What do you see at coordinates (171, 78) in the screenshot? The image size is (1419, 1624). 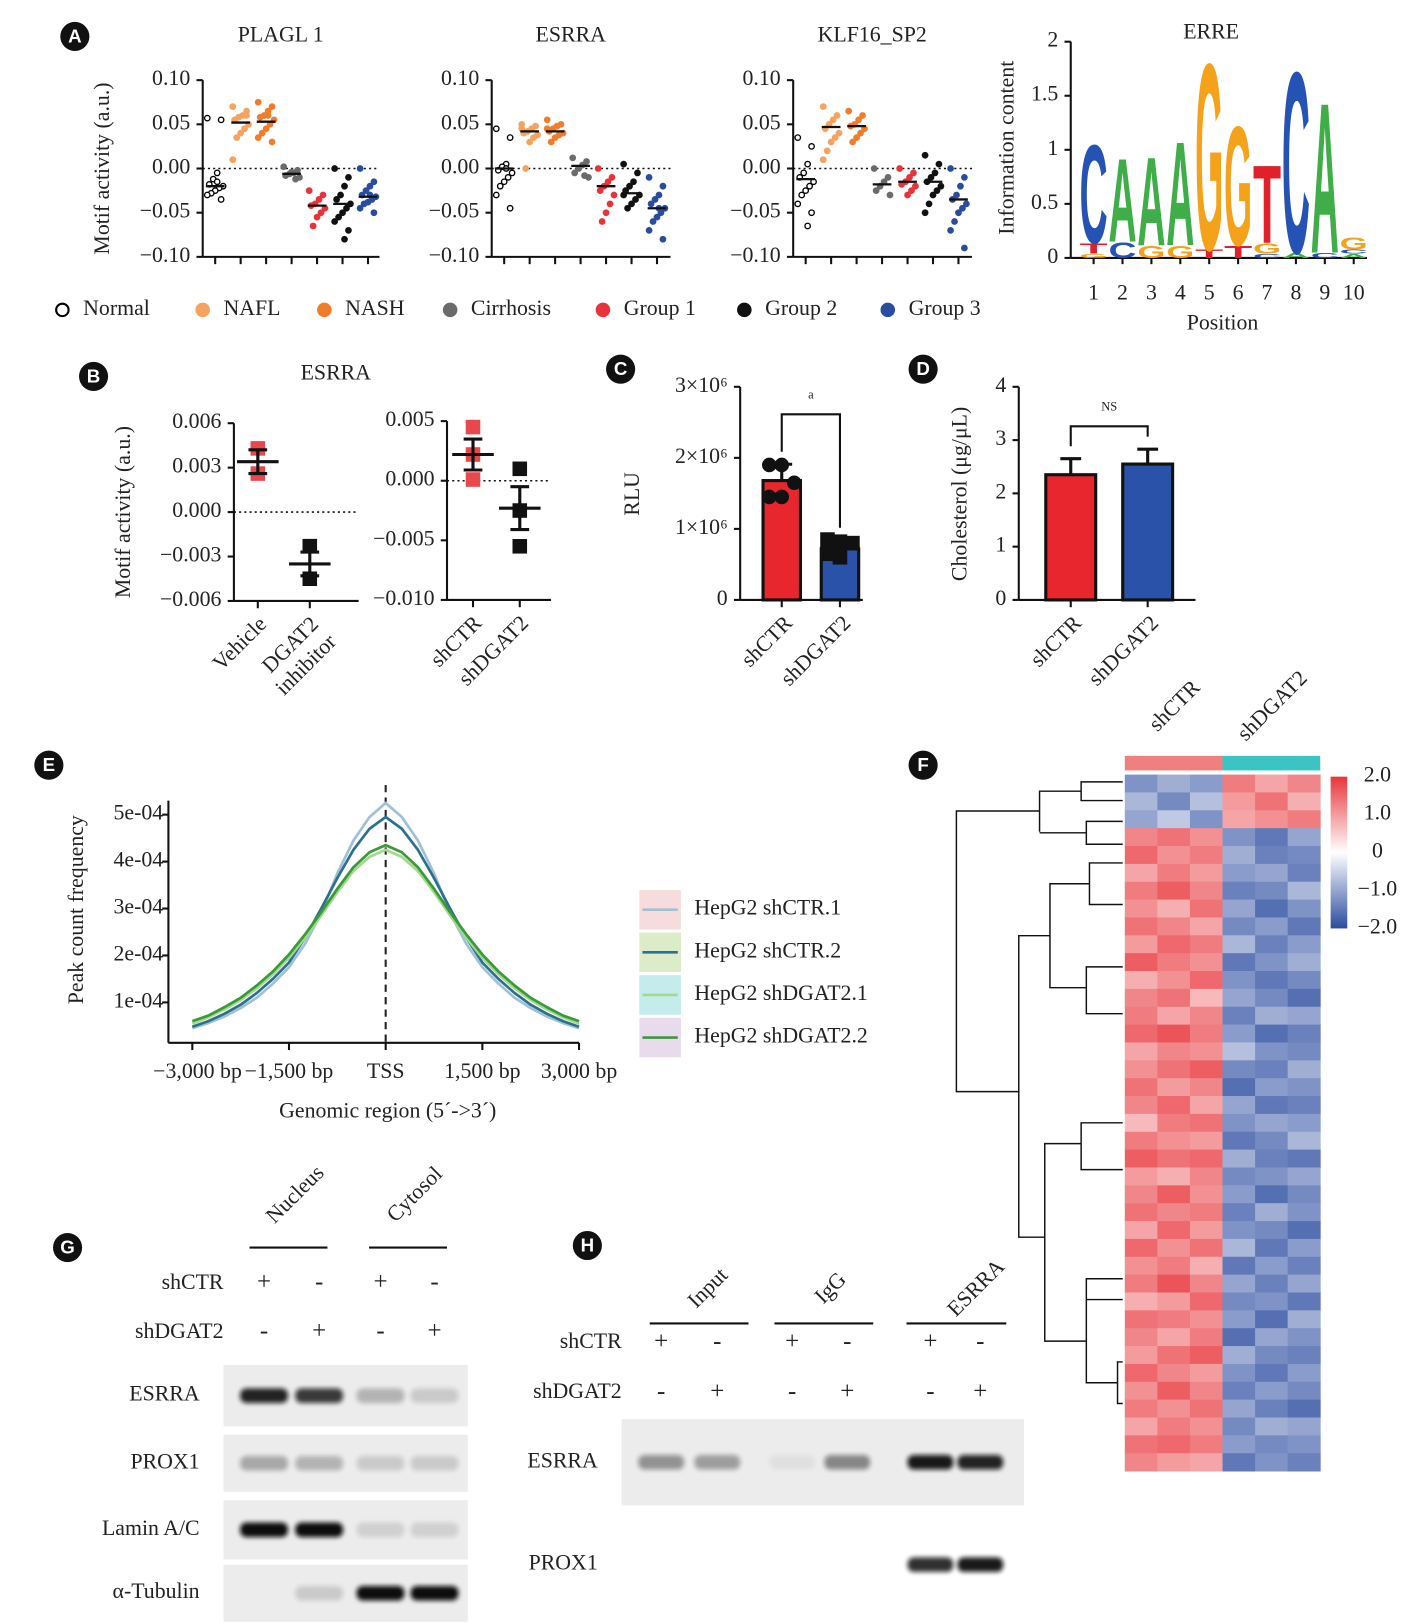 I see `y-tick-label: 0.10` at bounding box center [171, 78].